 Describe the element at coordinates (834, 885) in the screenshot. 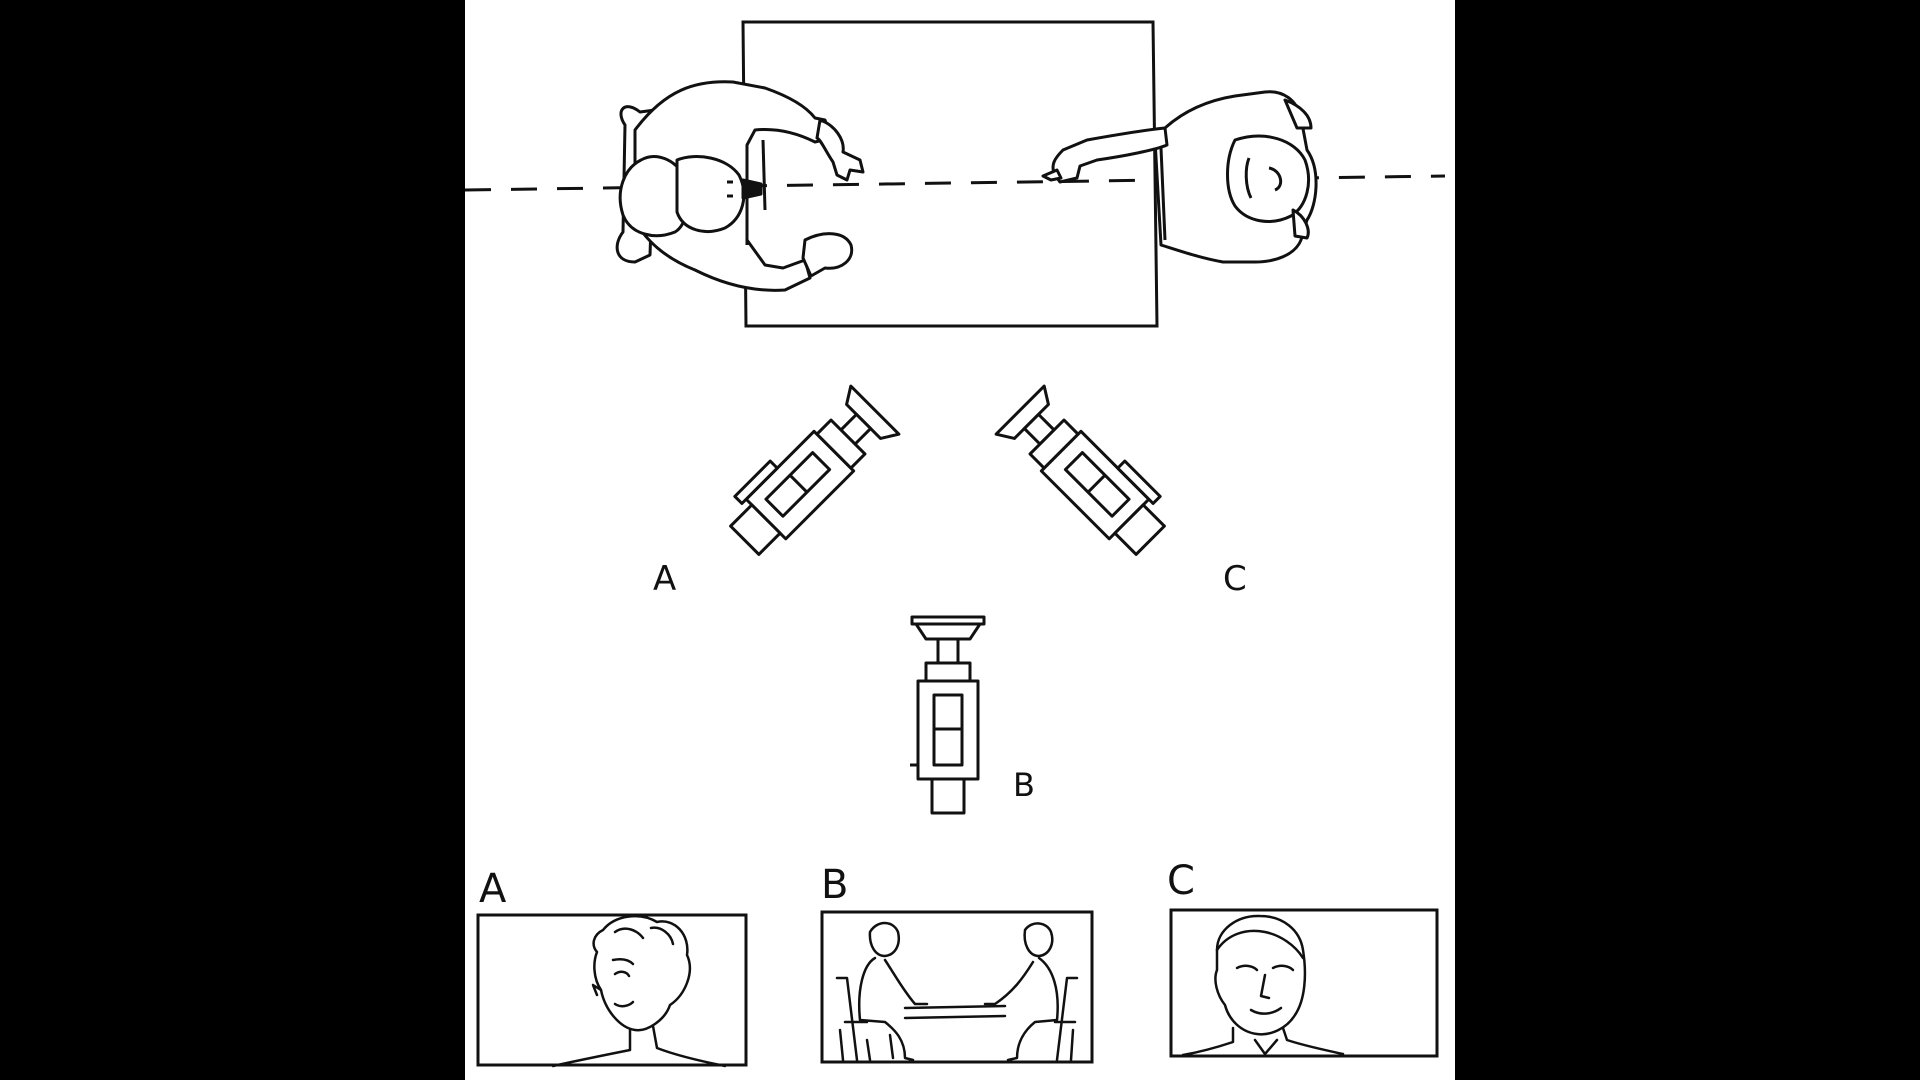

I see `frame-b-label: B` at that location.